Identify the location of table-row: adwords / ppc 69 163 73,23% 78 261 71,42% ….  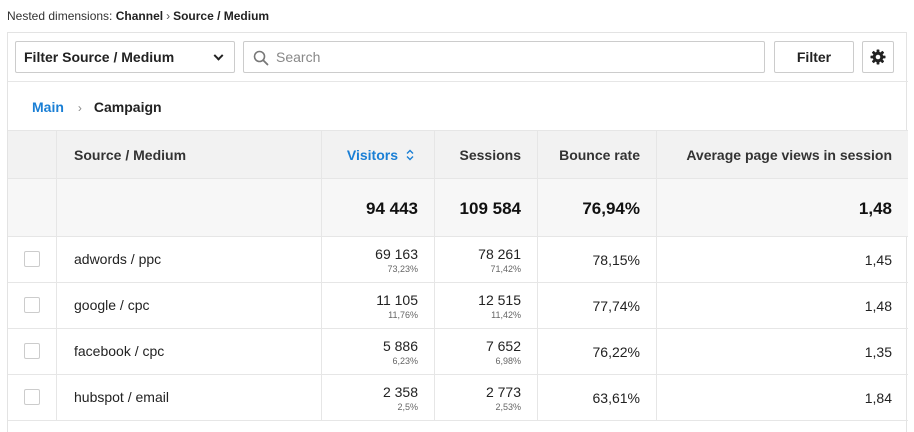
(458, 260).